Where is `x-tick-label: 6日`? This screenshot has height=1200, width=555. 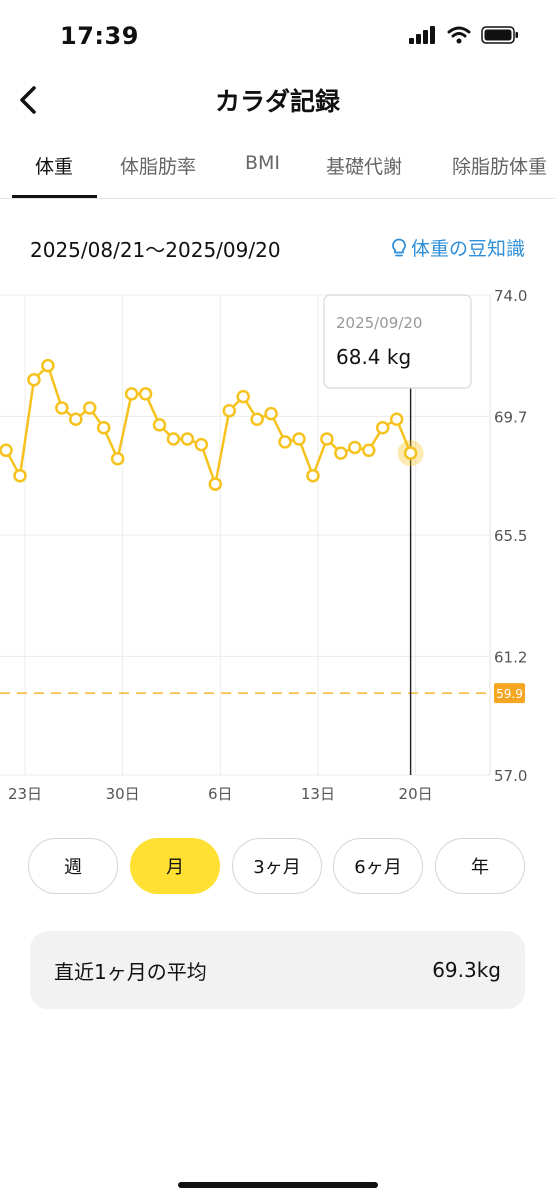 x-tick-label: 6日 is located at coordinates (220, 794).